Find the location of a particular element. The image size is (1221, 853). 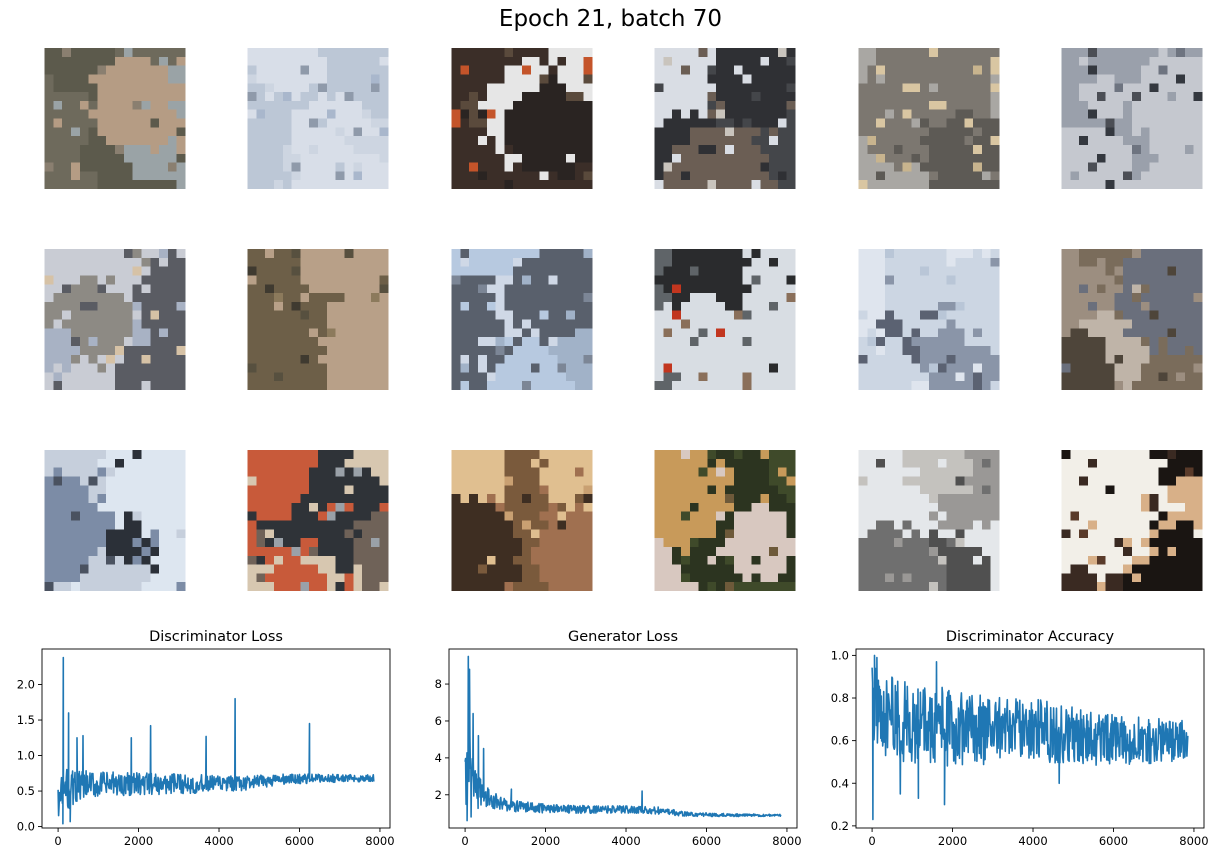

y-tick-label: 1.5 is located at coordinates (26, 720).